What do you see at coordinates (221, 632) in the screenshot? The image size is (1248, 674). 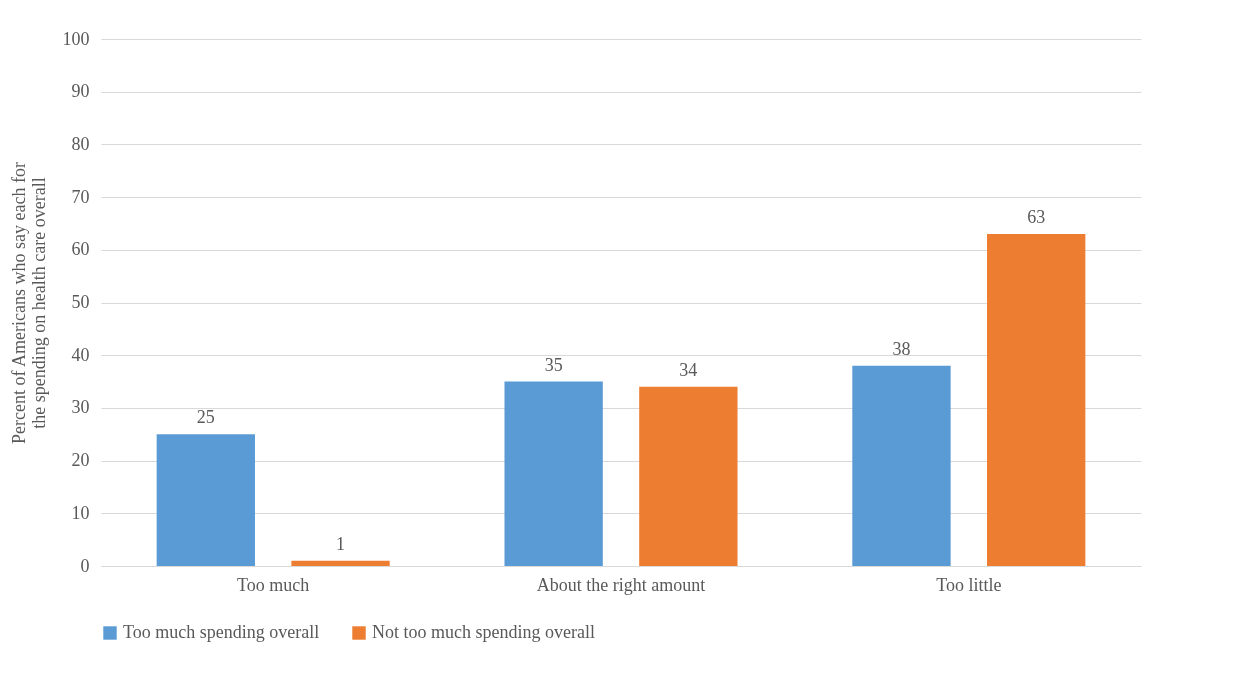 I see `legend-label: Too much spending overall` at bounding box center [221, 632].